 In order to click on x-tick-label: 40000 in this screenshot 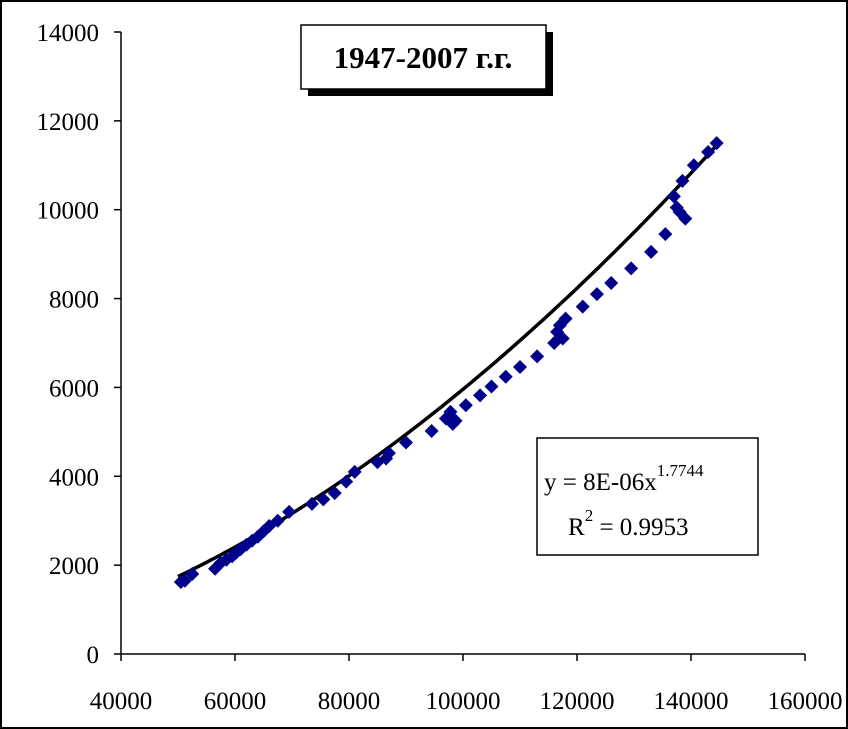, I will do `click(121, 701)`.